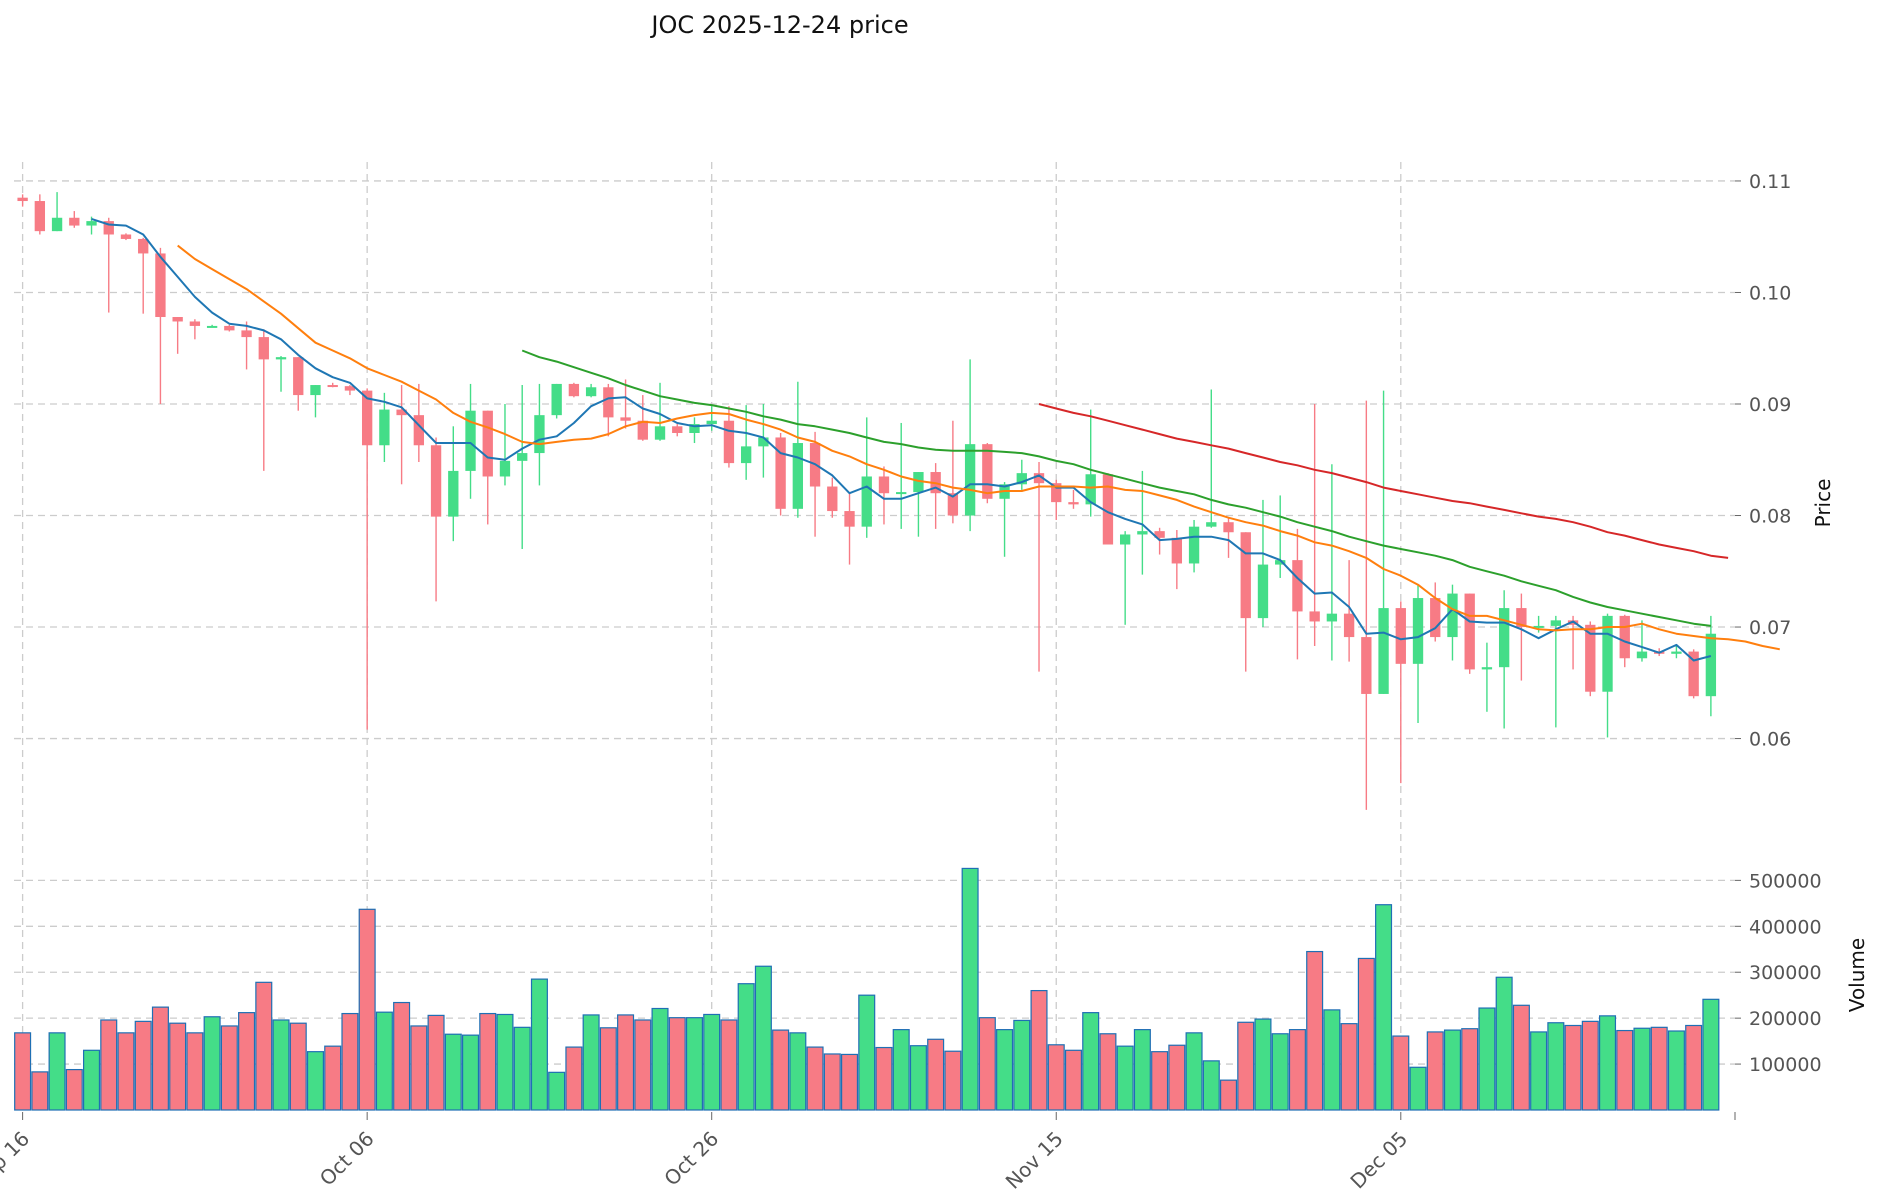  I want to click on price-tick-label: 0.07, so click(1770, 628).